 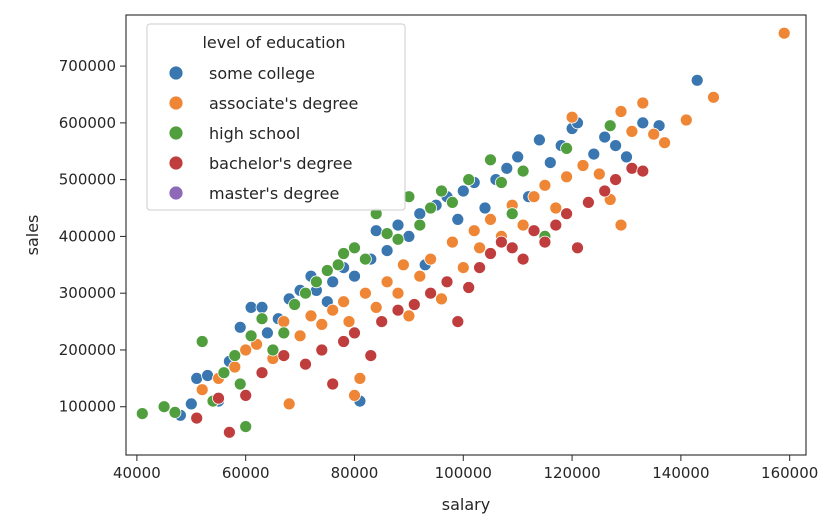 I want to click on legend-label-1: associate's degree, so click(x=283, y=103).